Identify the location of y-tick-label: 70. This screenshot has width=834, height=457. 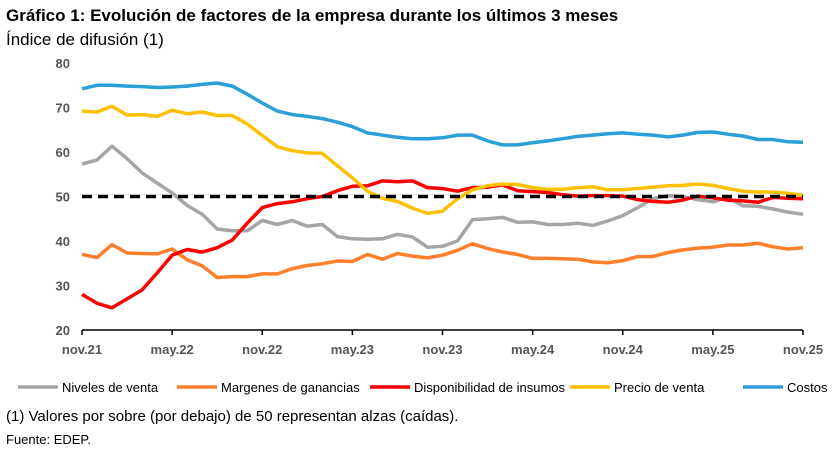
(63, 108).